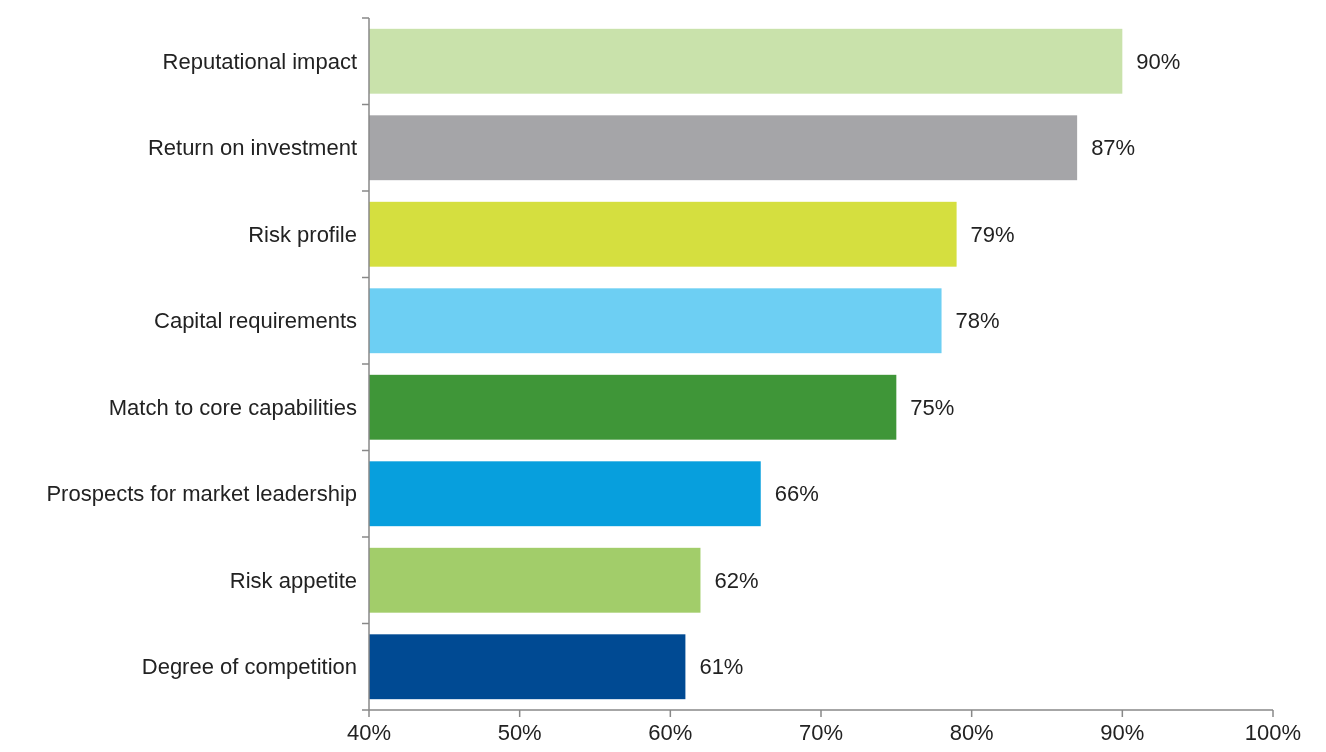  I want to click on data-label: 66%, so click(796, 494).